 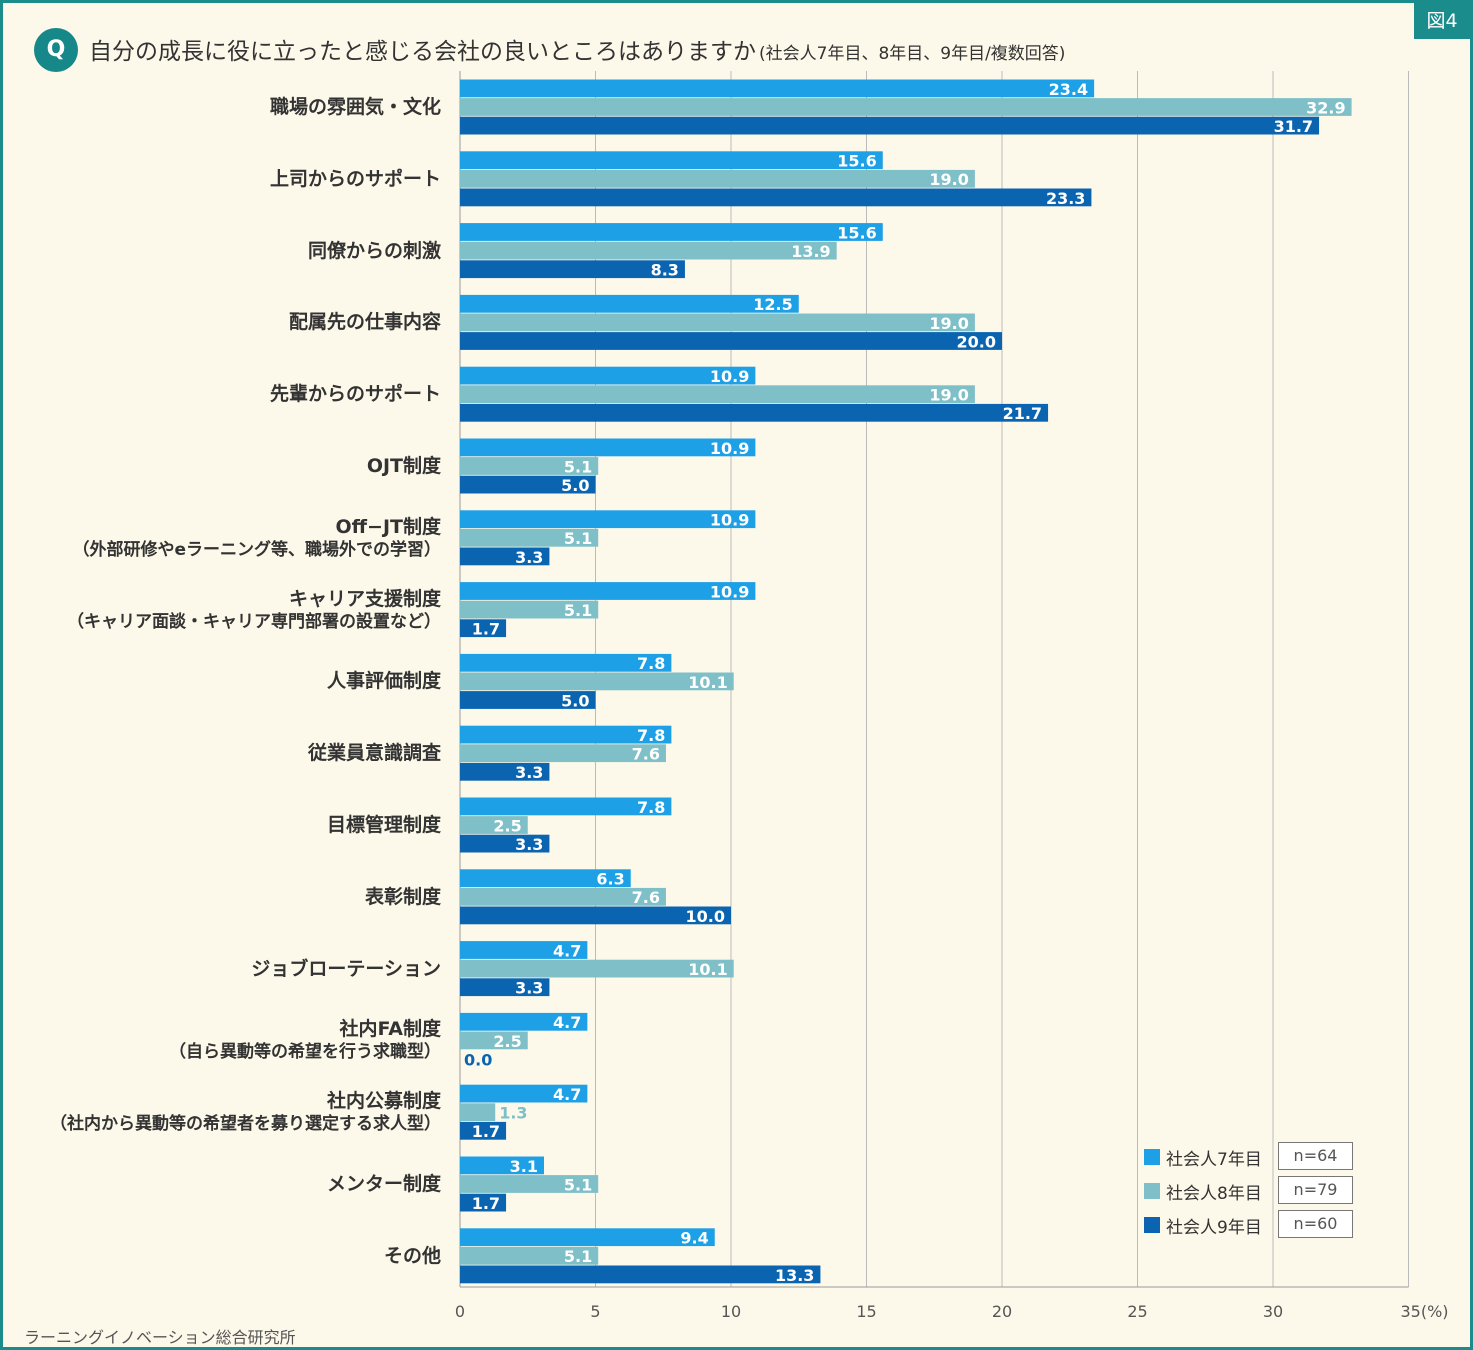 I want to click on bar-value-label: 31.7, so click(x=1293, y=126).